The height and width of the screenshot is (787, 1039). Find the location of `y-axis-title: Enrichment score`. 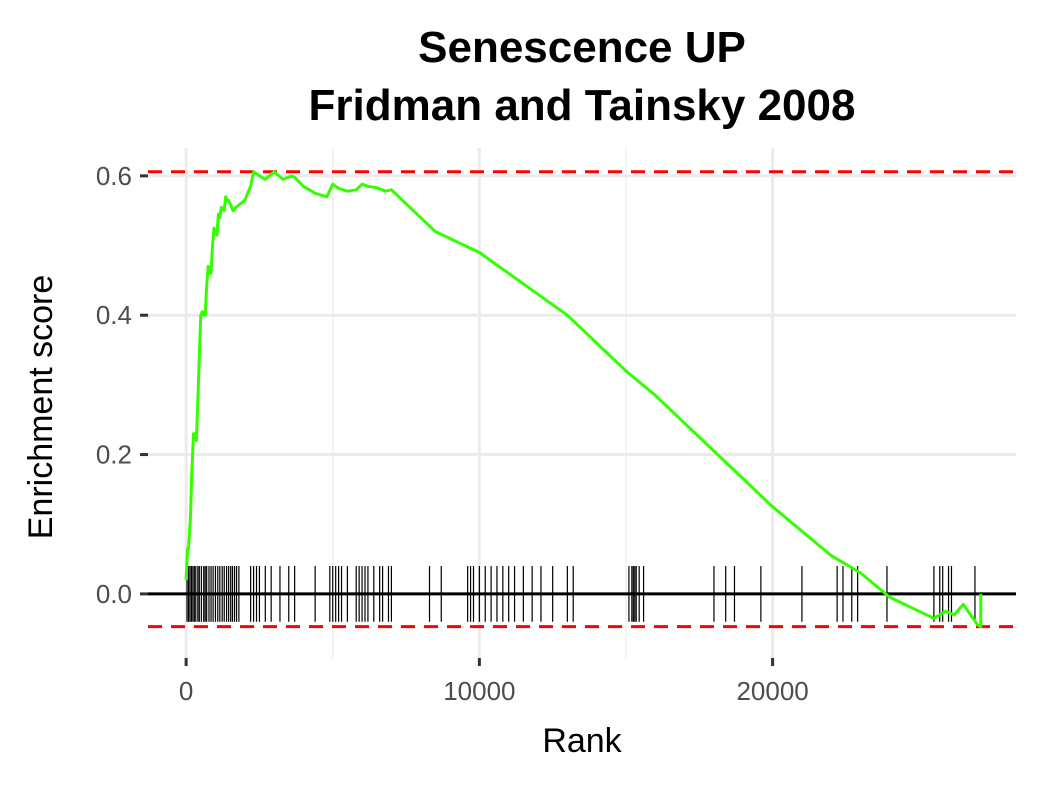

y-axis-title: Enrichment score is located at coordinates (41, 407).